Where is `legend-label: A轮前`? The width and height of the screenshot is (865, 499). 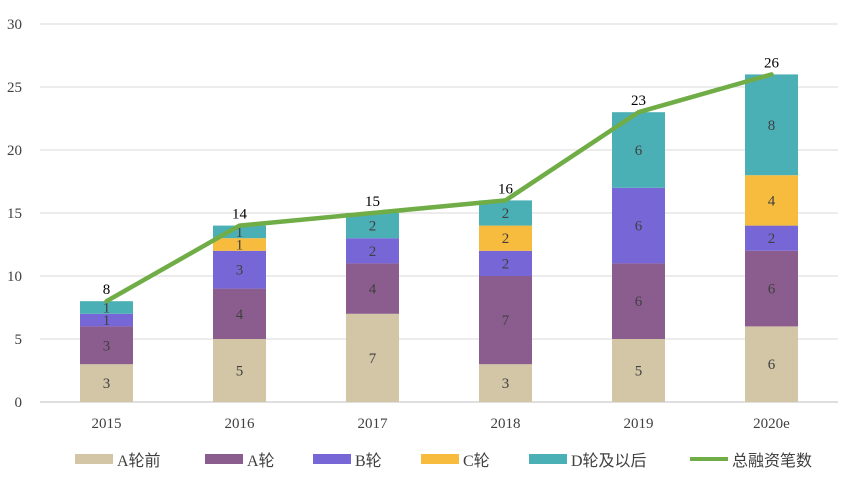 legend-label: A轮前 is located at coordinates (139, 461).